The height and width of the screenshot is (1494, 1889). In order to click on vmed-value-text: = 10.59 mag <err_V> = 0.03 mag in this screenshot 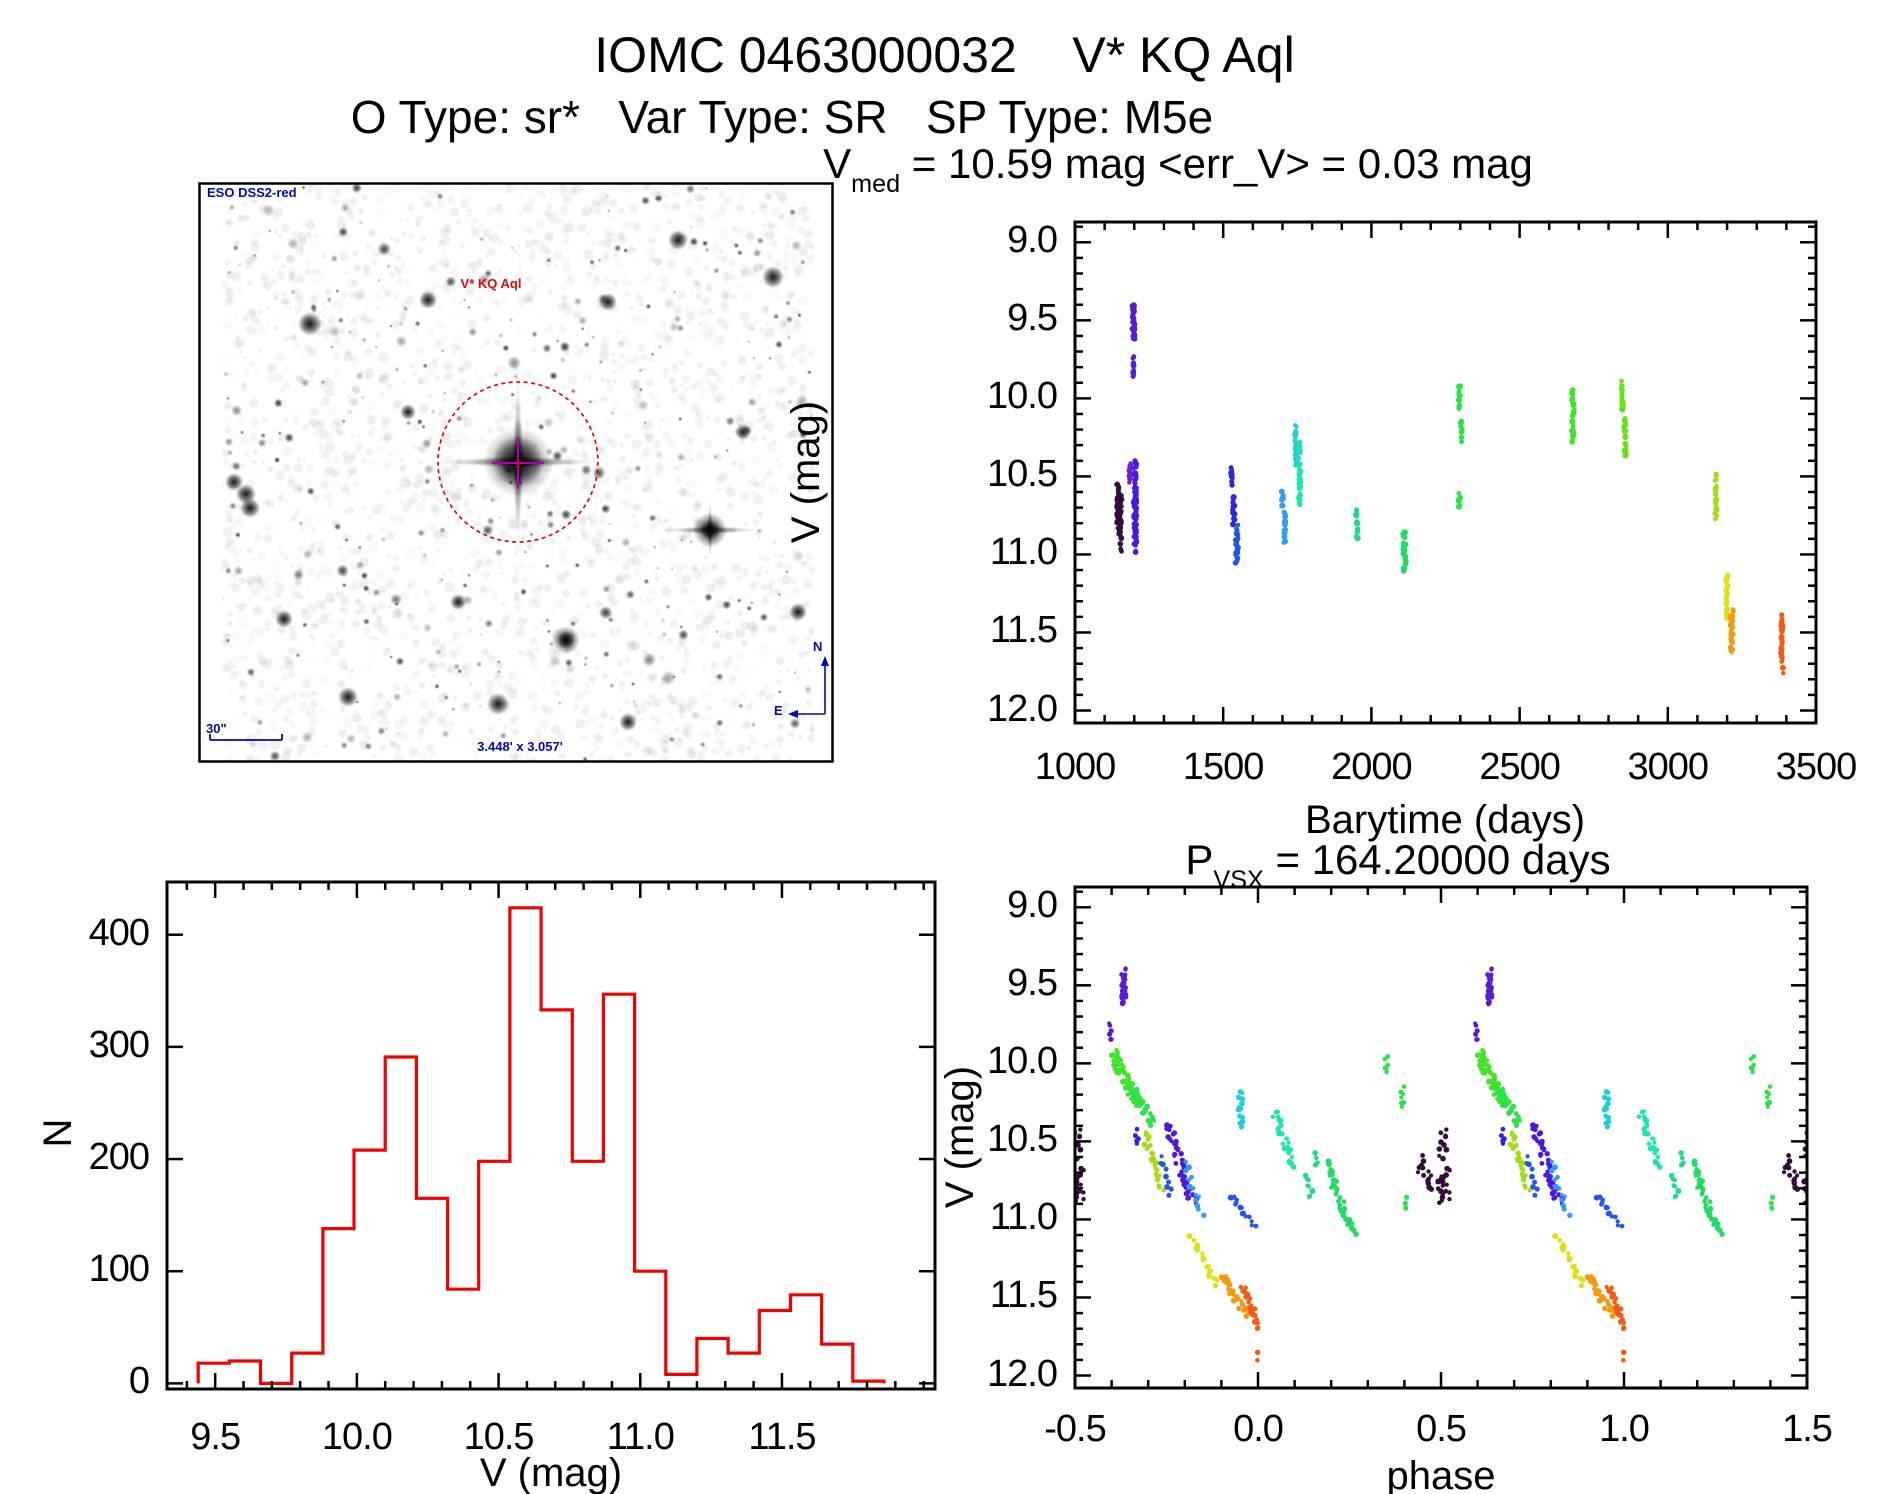, I will do `click(1216, 163)`.